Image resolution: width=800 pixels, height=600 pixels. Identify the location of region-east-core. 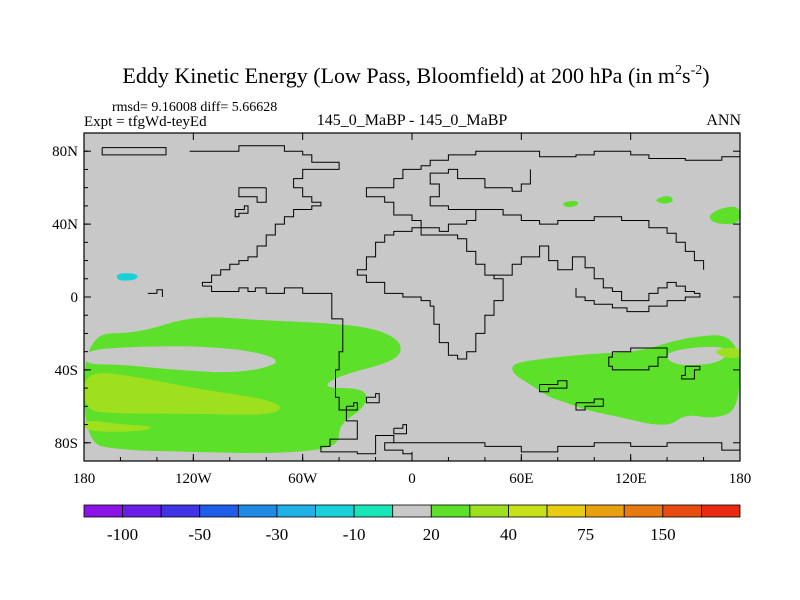
(728, 353).